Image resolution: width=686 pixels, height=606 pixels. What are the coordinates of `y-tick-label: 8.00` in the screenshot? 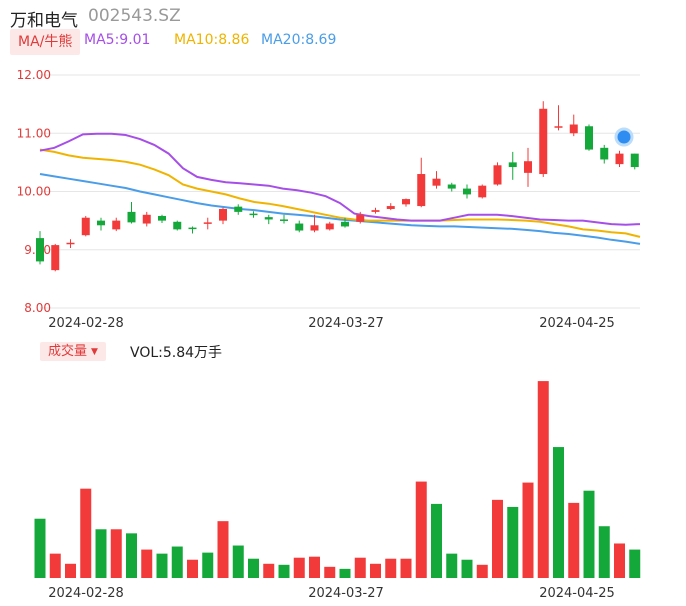 It's located at (37, 308).